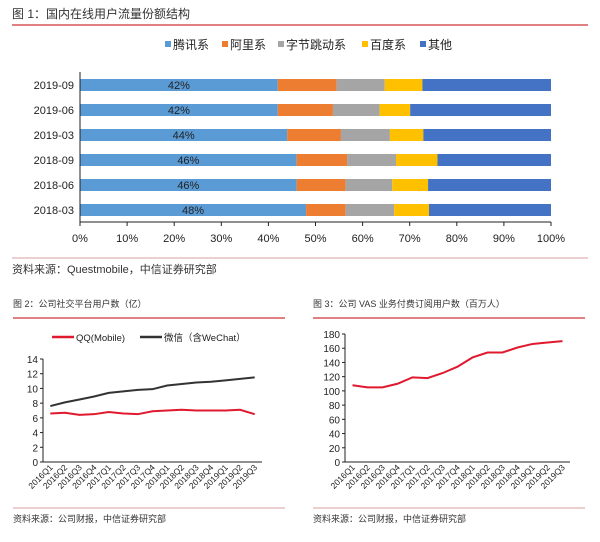 Image resolution: width=600 pixels, height=542 pixels. I want to click on data-label: 48%, so click(193, 211).